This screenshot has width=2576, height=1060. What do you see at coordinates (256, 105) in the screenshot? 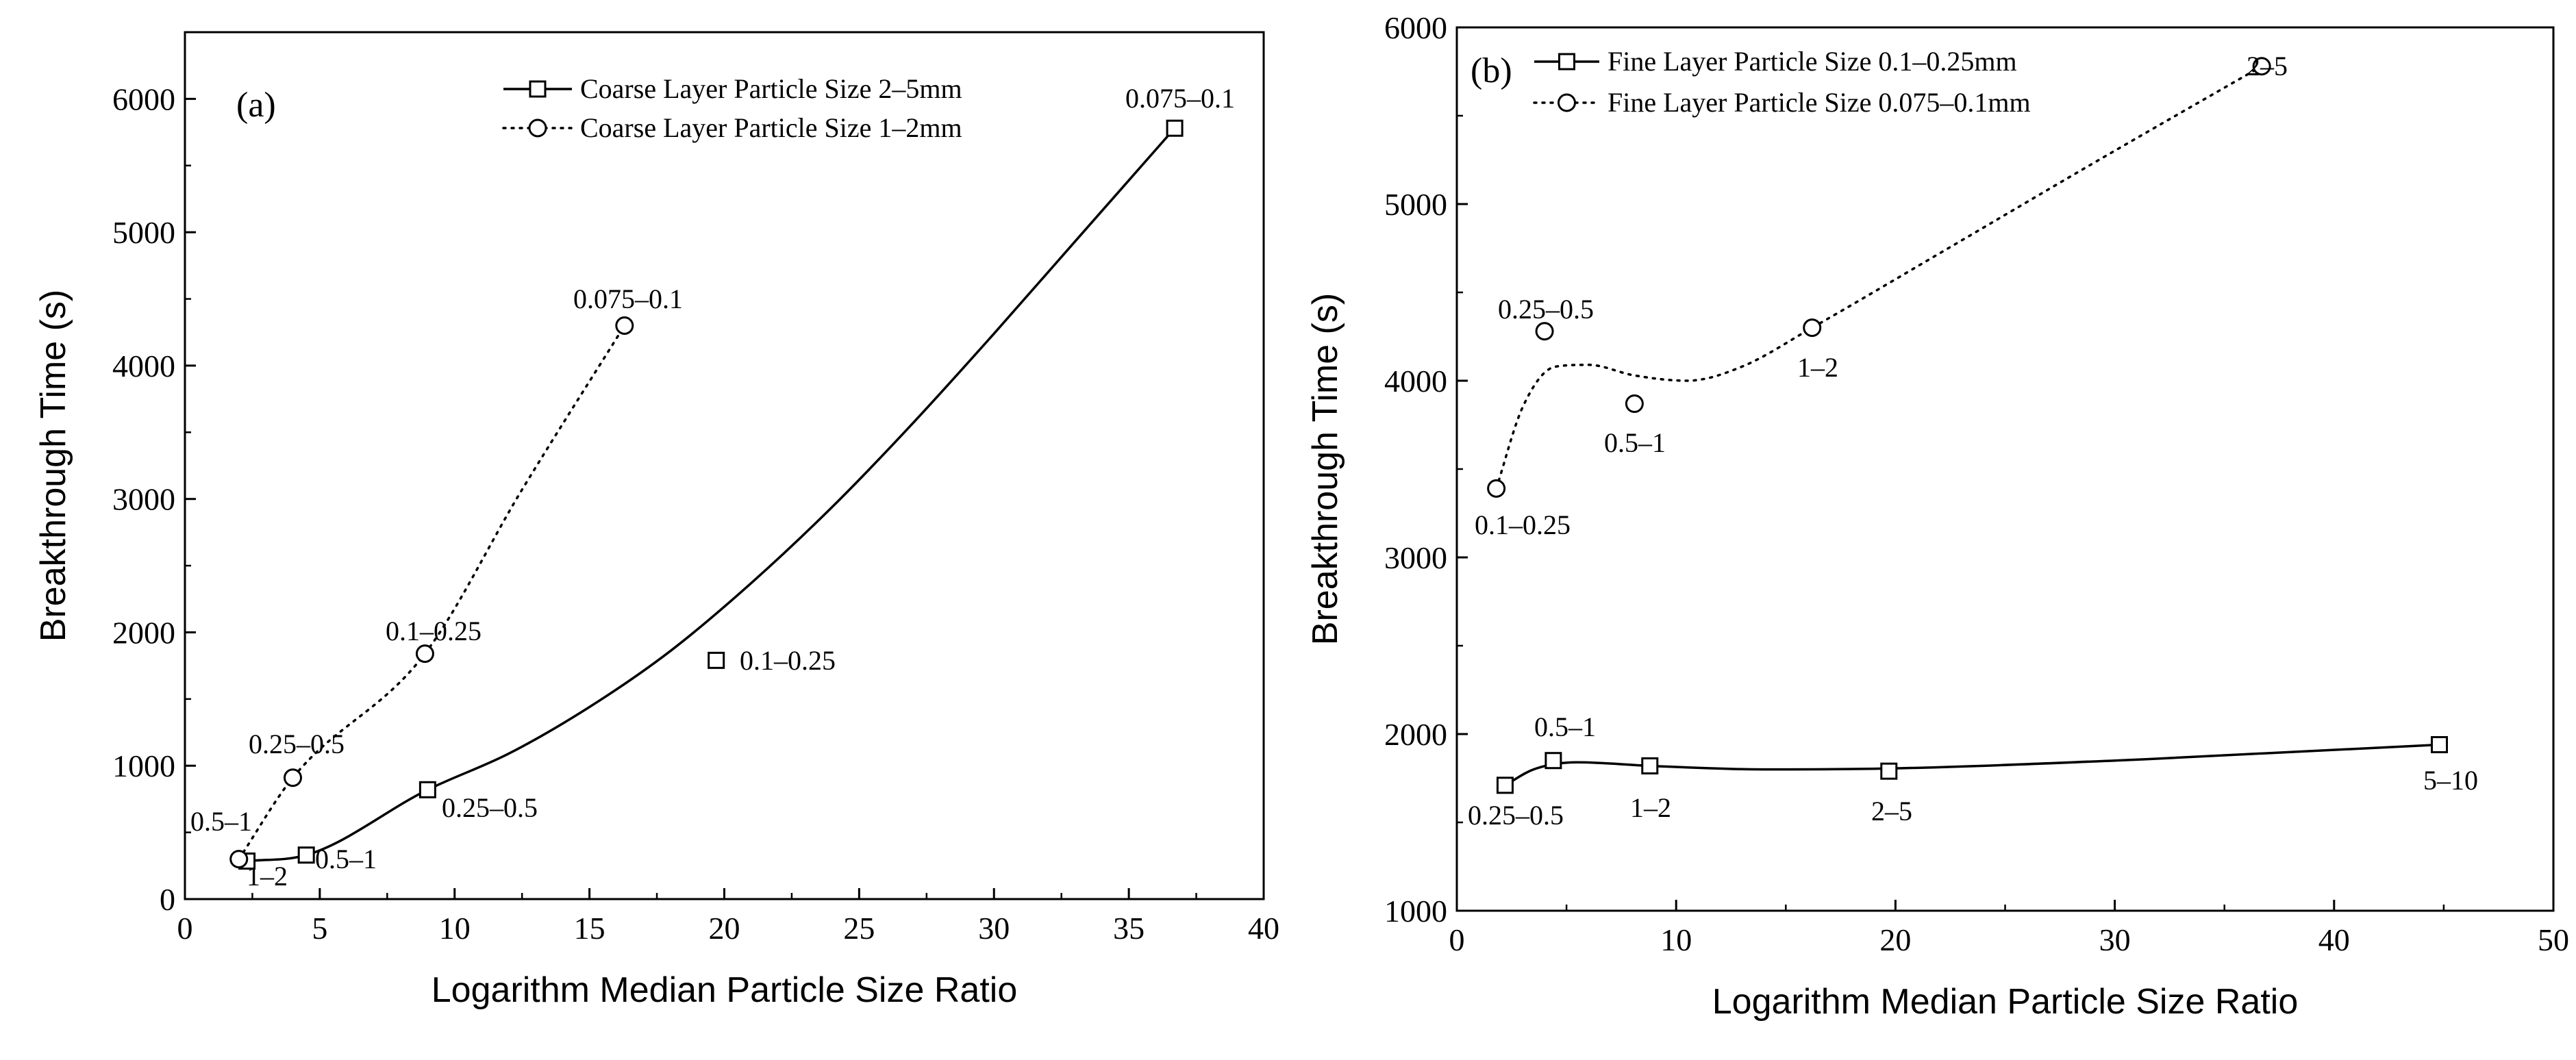
I see `panel-label: (a)` at bounding box center [256, 105].